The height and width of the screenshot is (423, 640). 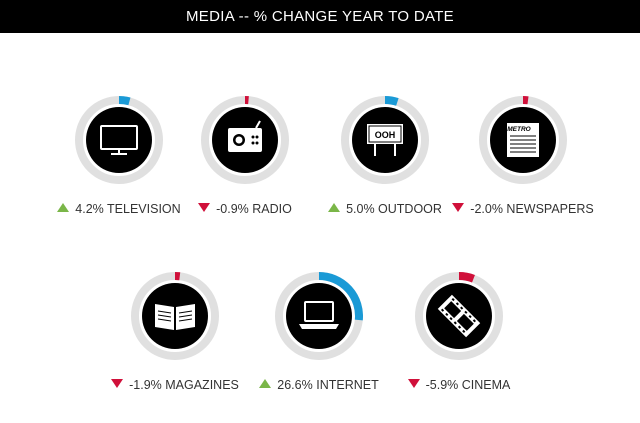 What do you see at coordinates (245, 136) in the screenshot?
I see `radio-icon` at bounding box center [245, 136].